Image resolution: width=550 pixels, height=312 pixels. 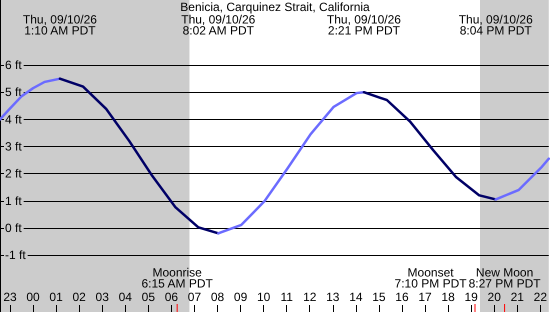 What do you see at coordinates (149, 297) in the screenshot?
I see `x-tick-label: 05` at bounding box center [149, 297].